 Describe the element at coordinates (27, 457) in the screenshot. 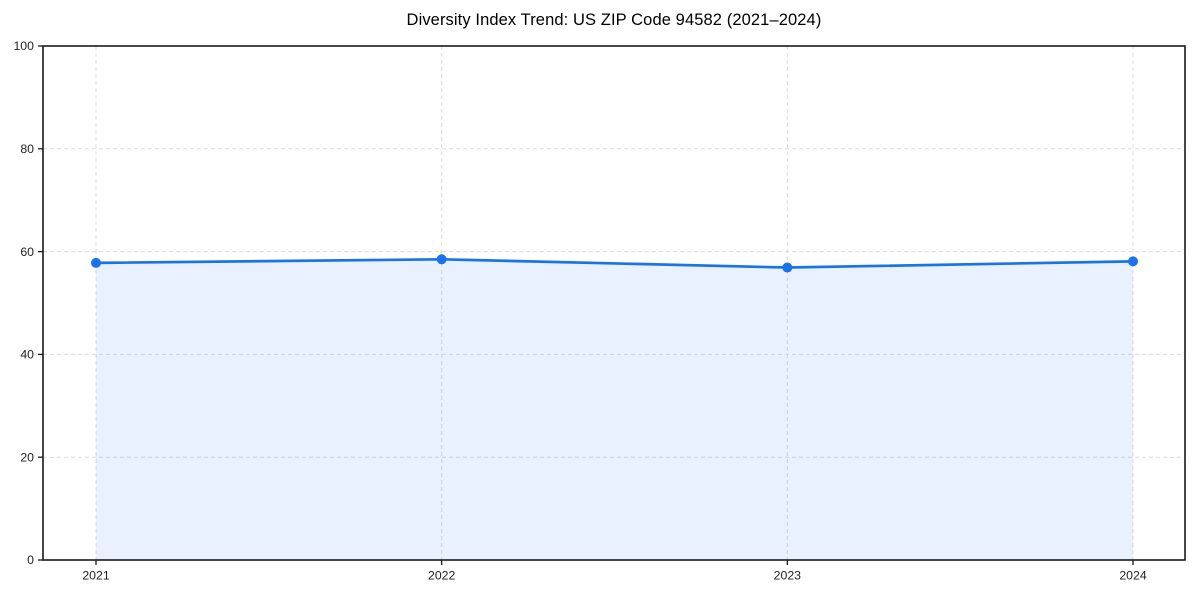

I see `y-tick-label: 20` at that location.